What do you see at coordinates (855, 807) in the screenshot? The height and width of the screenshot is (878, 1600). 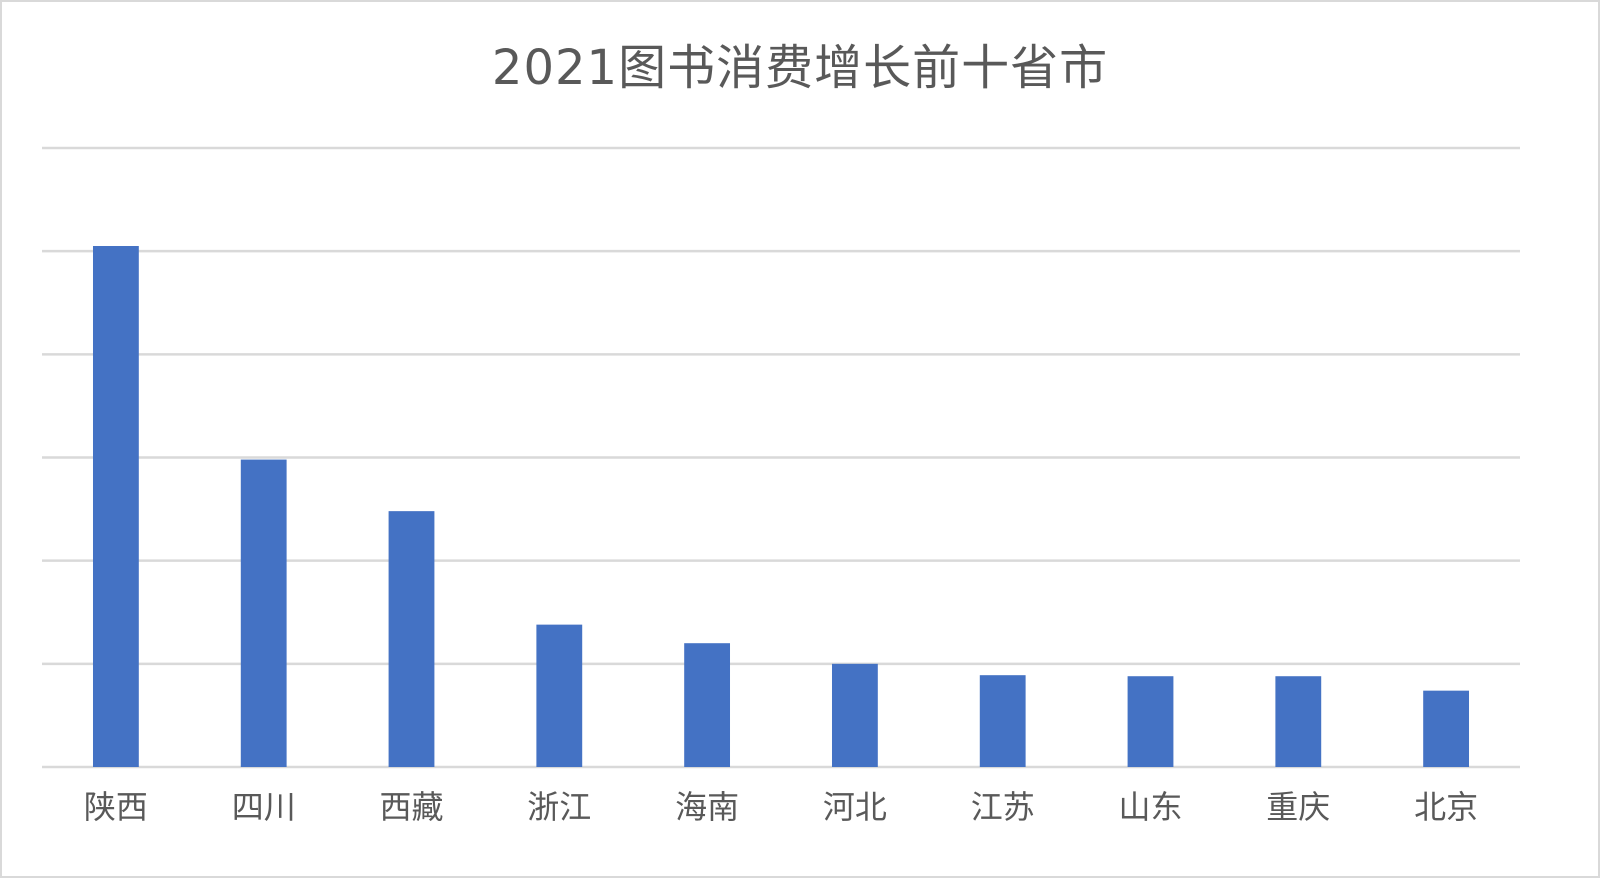 I see `x-tick-label: 河北` at bounding box center [855, 807].